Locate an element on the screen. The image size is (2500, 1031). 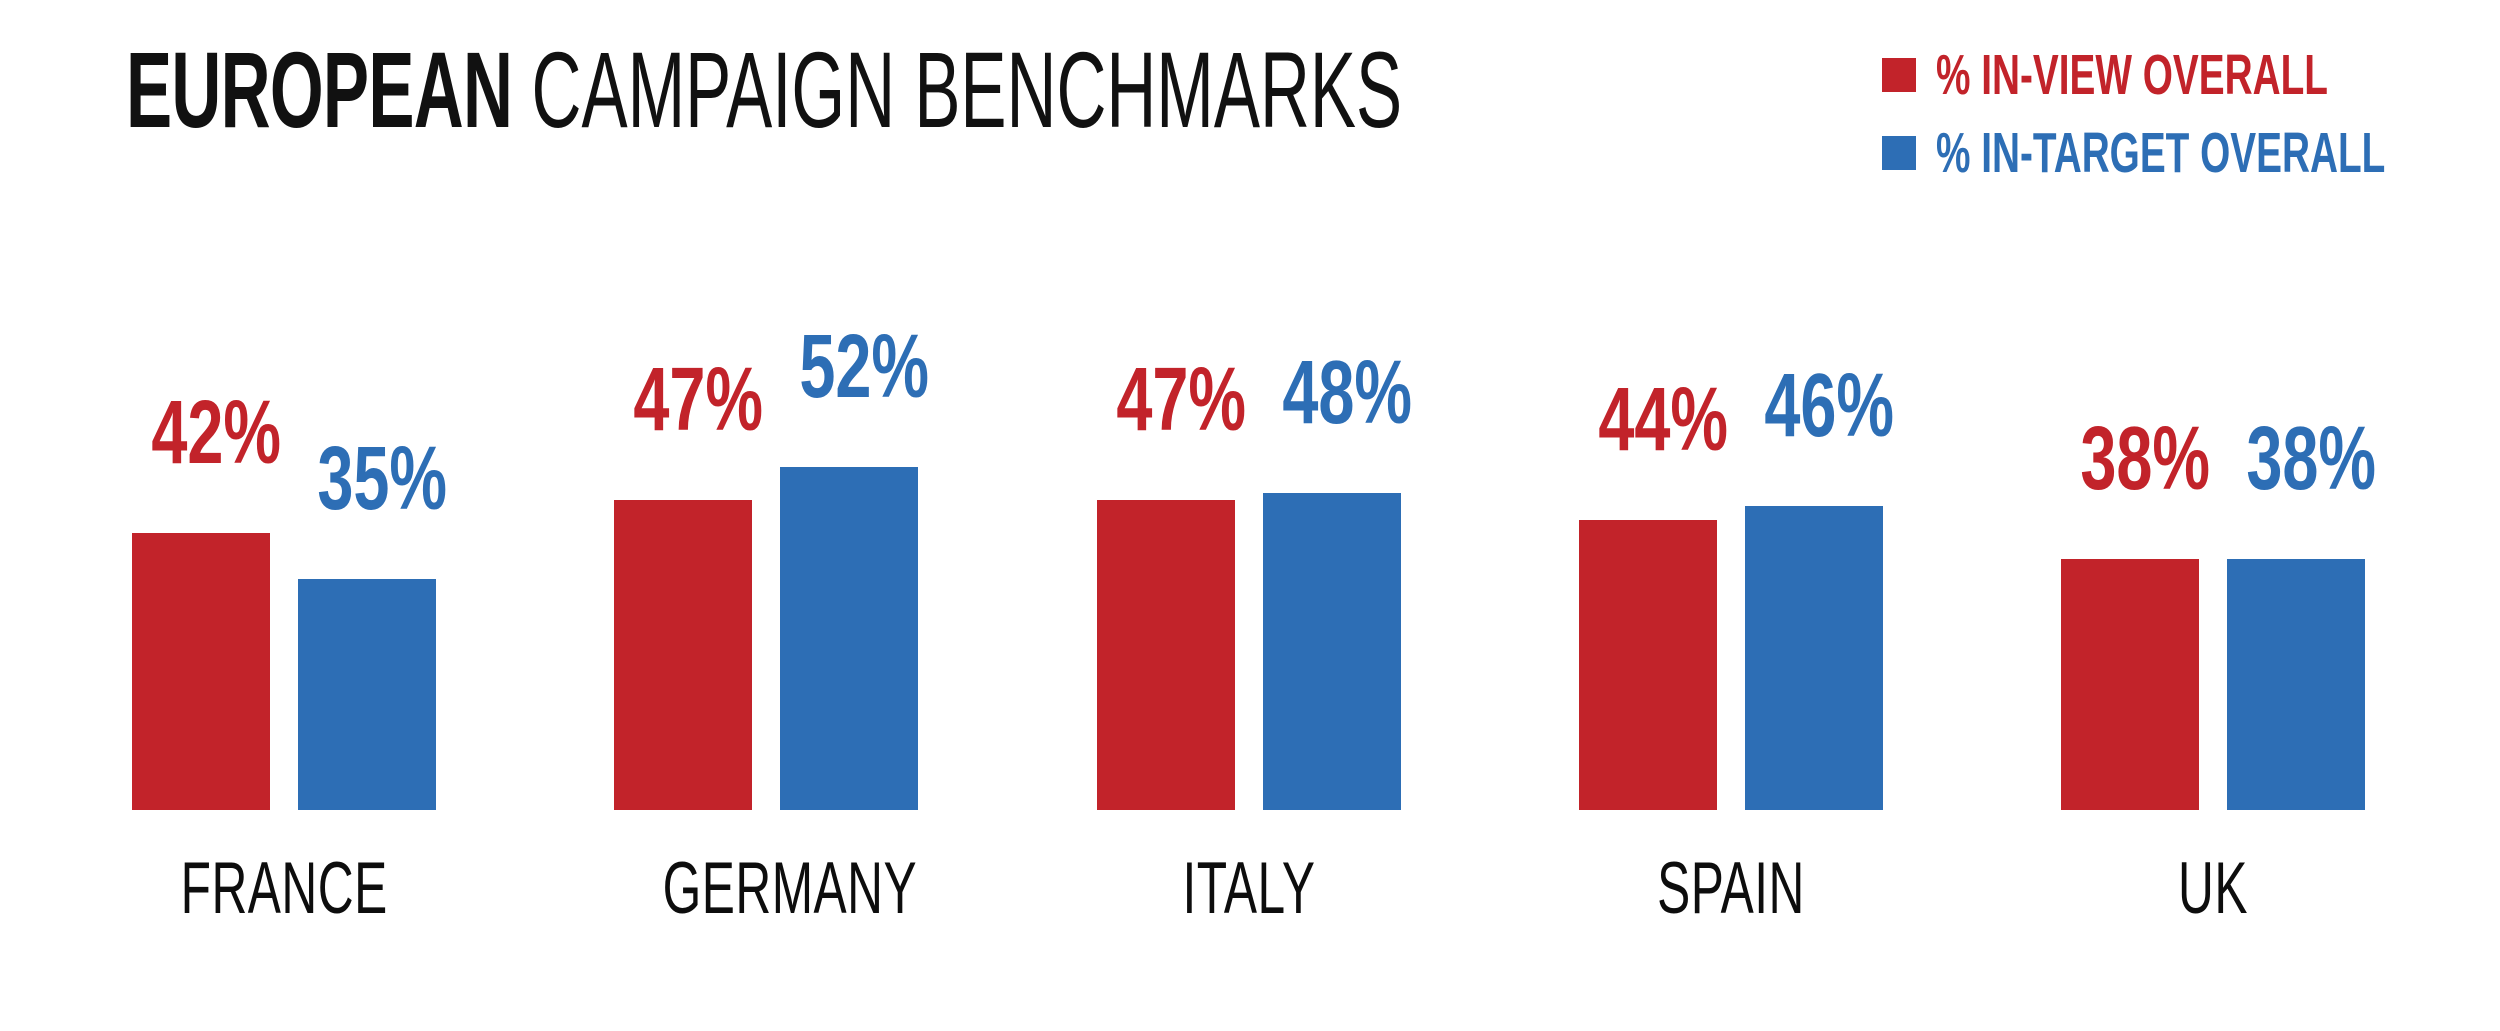
legend-item-in-view: % IN-VIEW OVERALL is located at coordinates (2191, 74).